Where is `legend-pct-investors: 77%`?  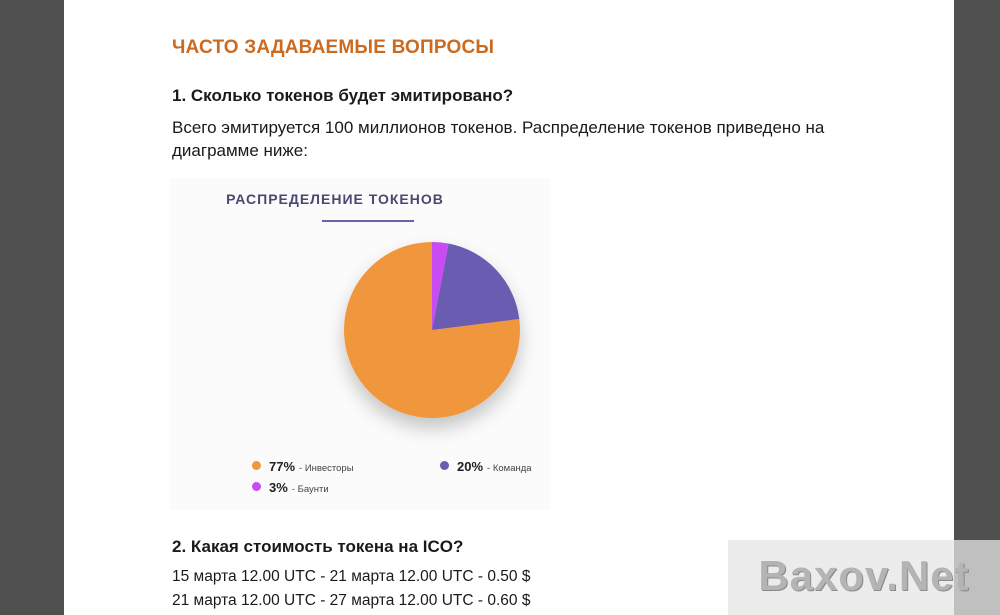 legend-pct-investors: 77% is located at coordinates (282, 466).